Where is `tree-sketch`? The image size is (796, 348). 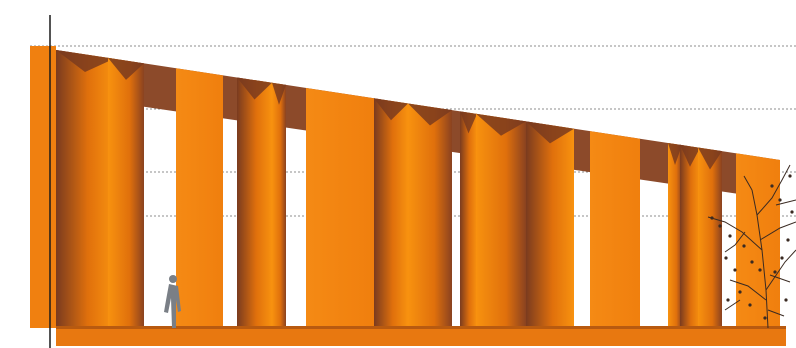
tree-sketch is located at coordinates (751, 246).